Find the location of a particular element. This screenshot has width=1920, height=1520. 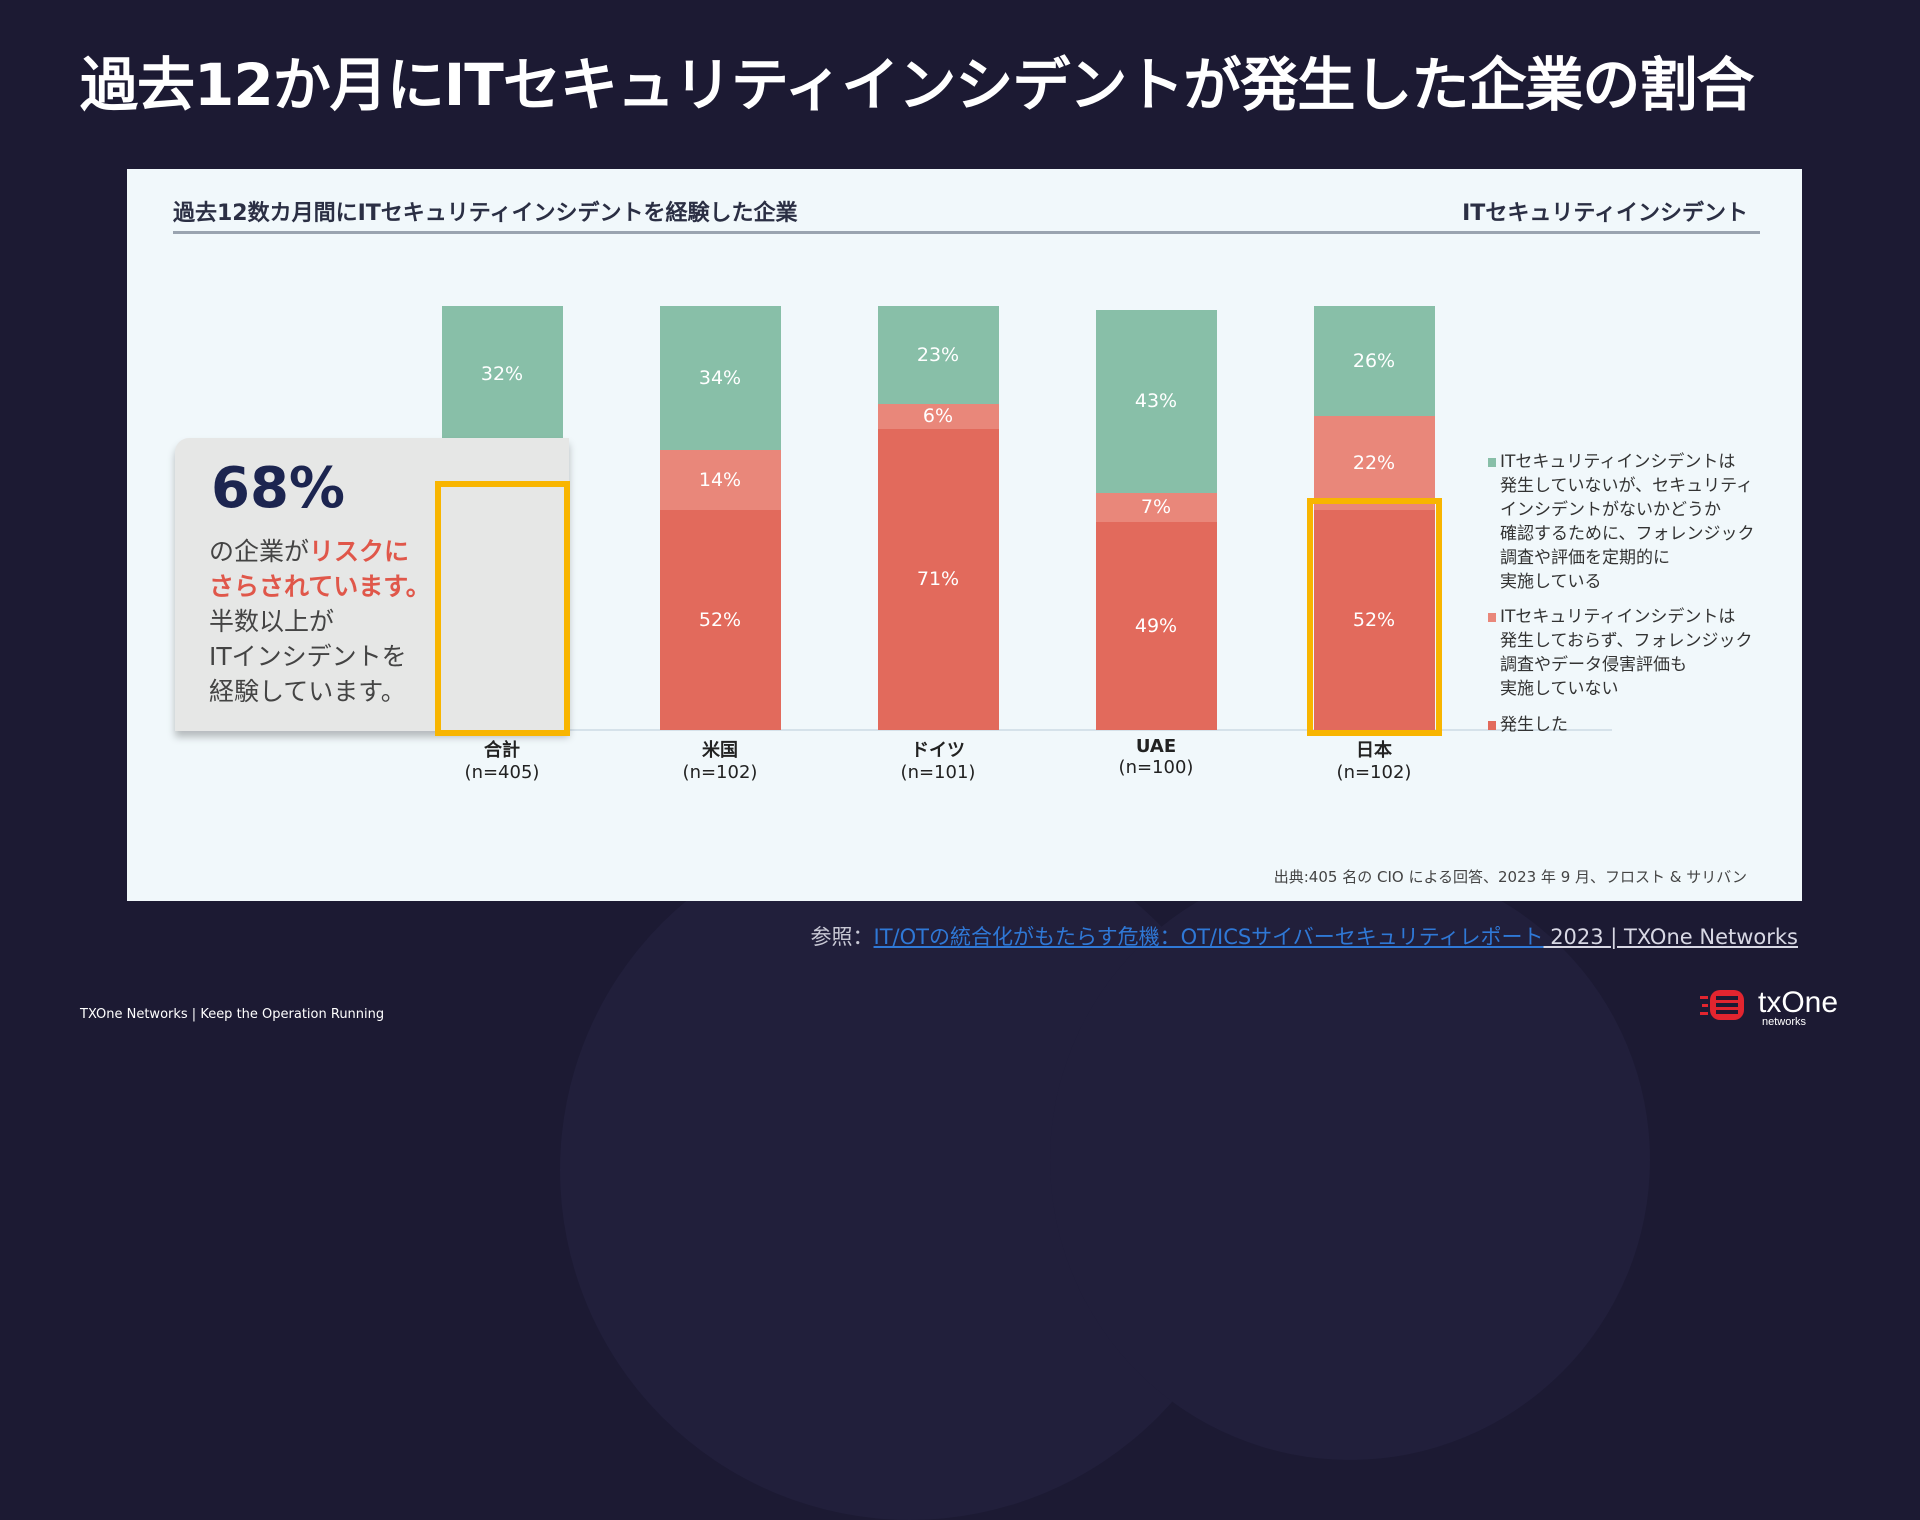

sample-size: (n=405) is located at coordinates (502, 772).